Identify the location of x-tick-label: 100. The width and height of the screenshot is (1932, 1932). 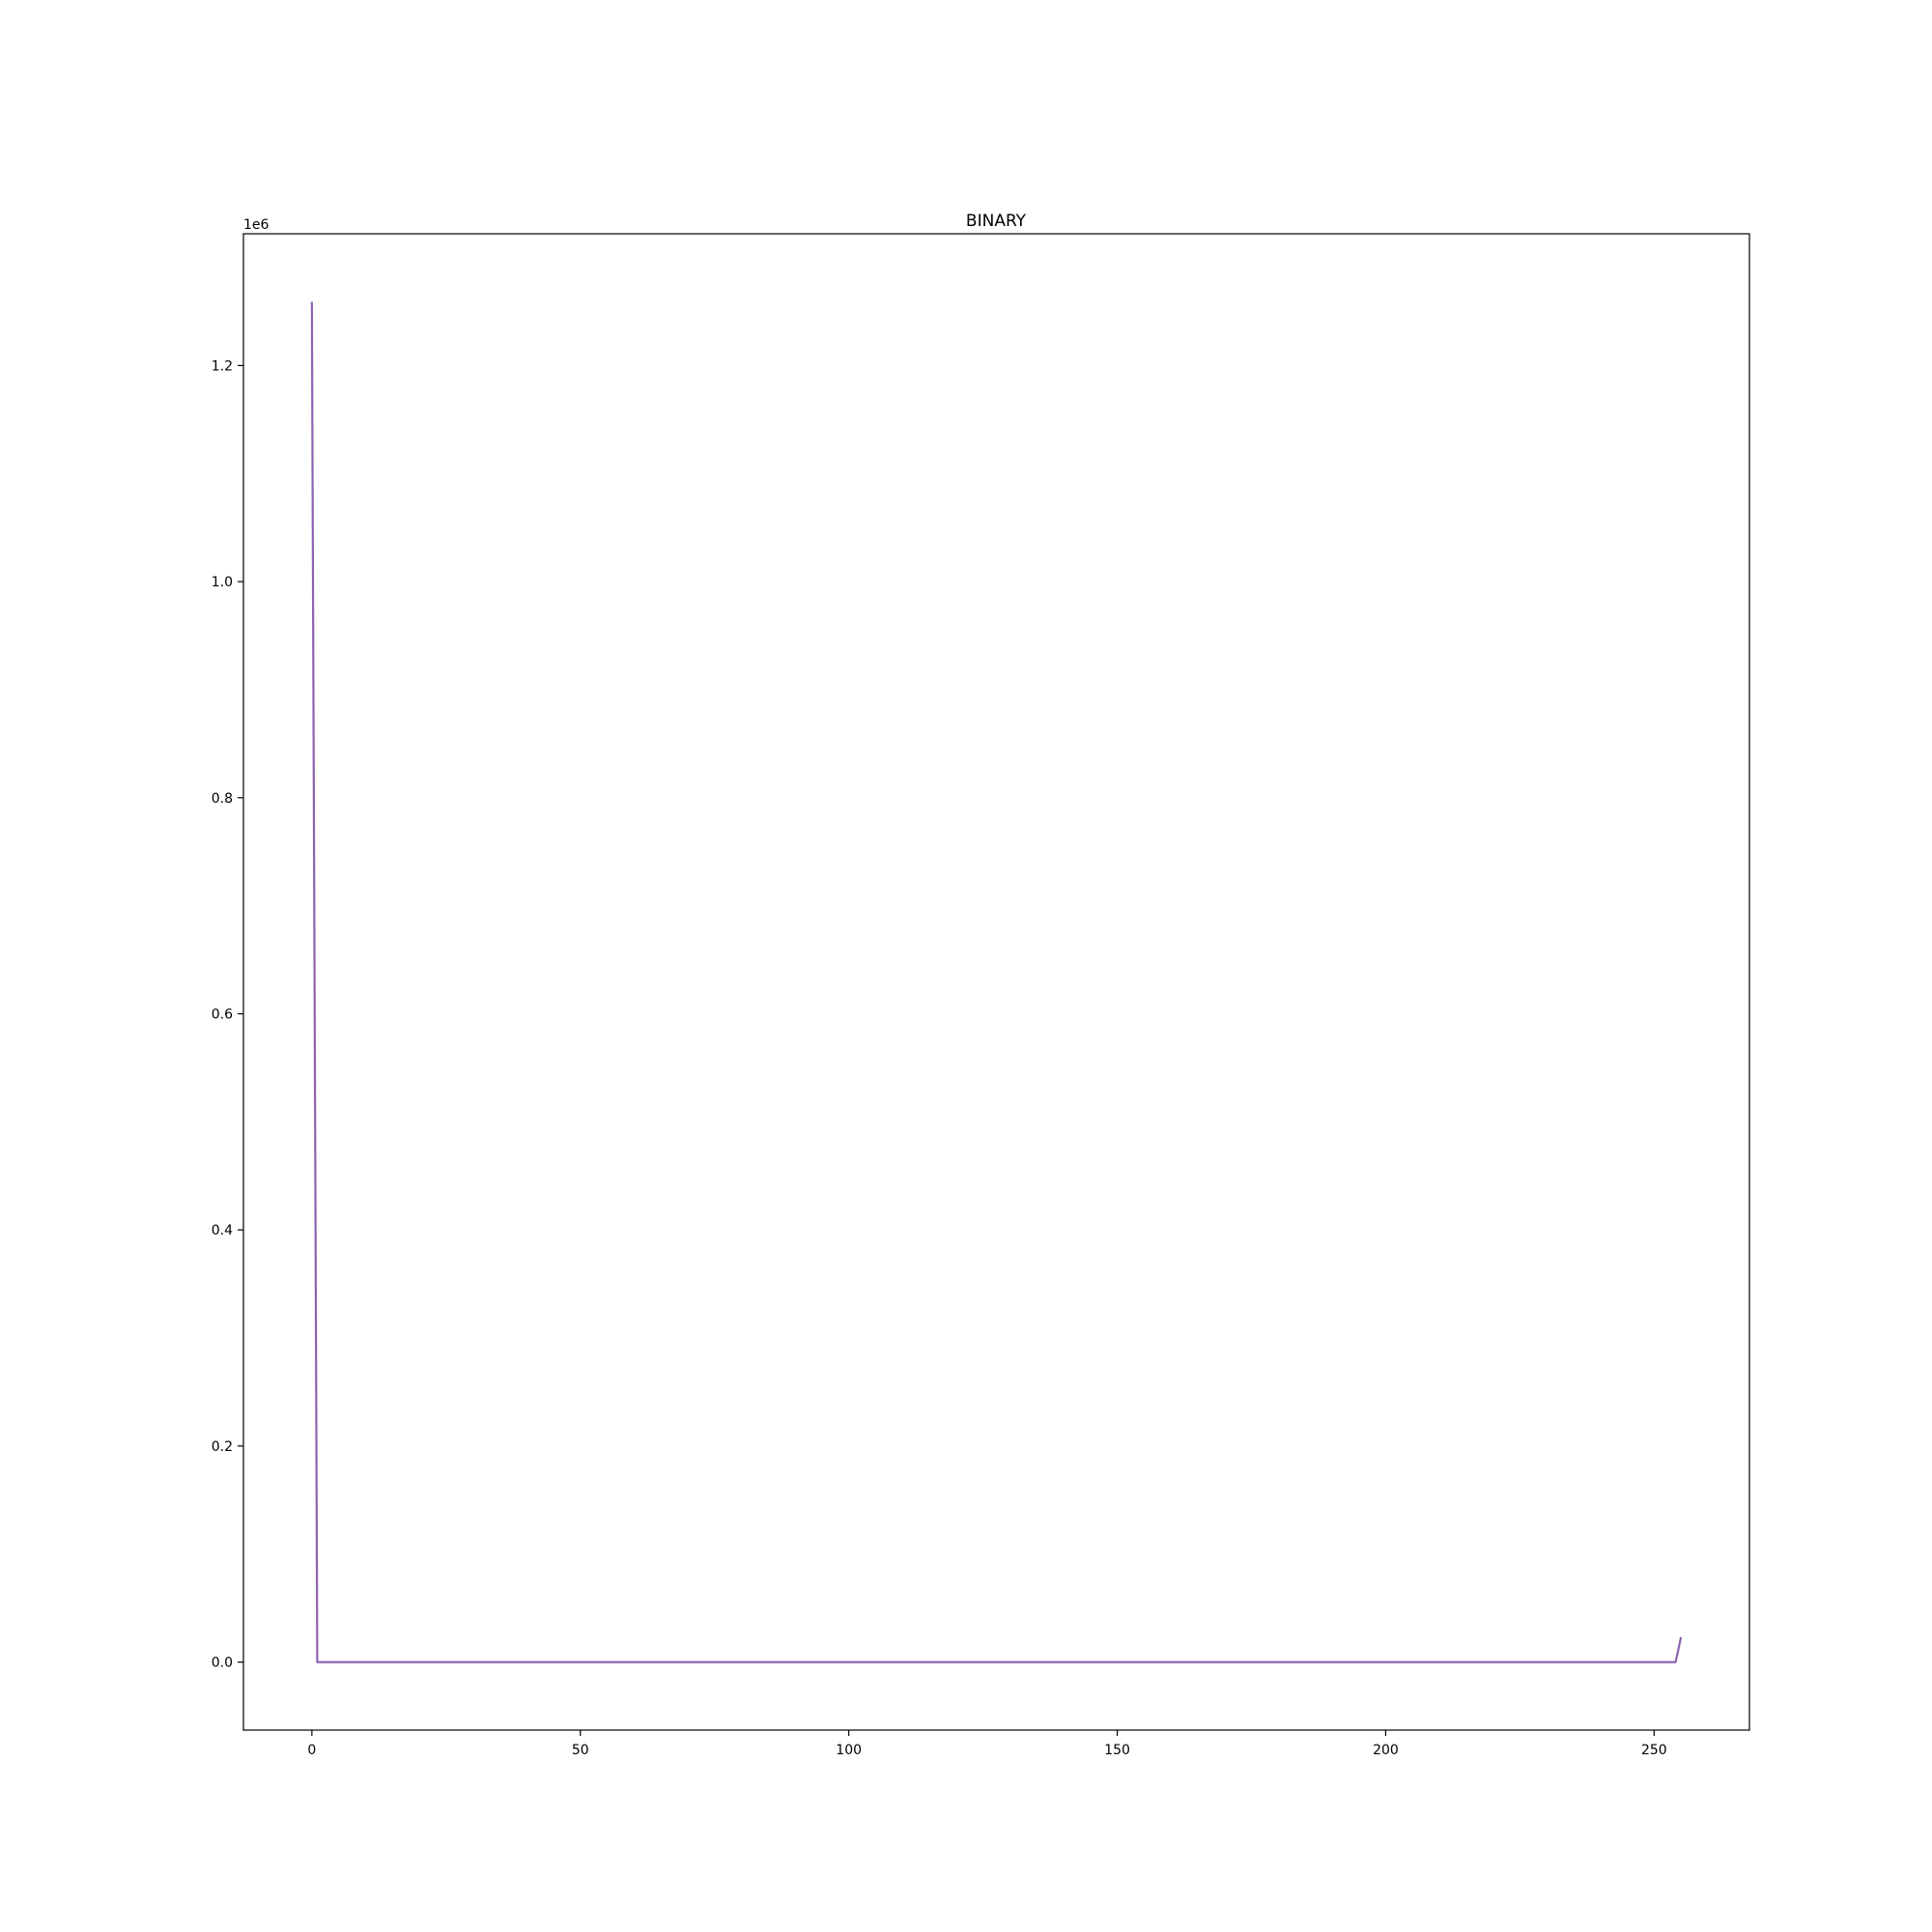
(849, 1750).